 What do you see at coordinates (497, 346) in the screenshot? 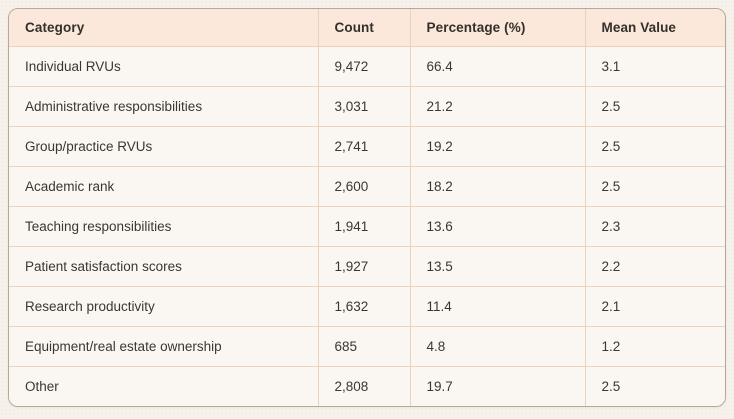
I see `percentage-cell: 4.8` at bounding box center [497, 346].